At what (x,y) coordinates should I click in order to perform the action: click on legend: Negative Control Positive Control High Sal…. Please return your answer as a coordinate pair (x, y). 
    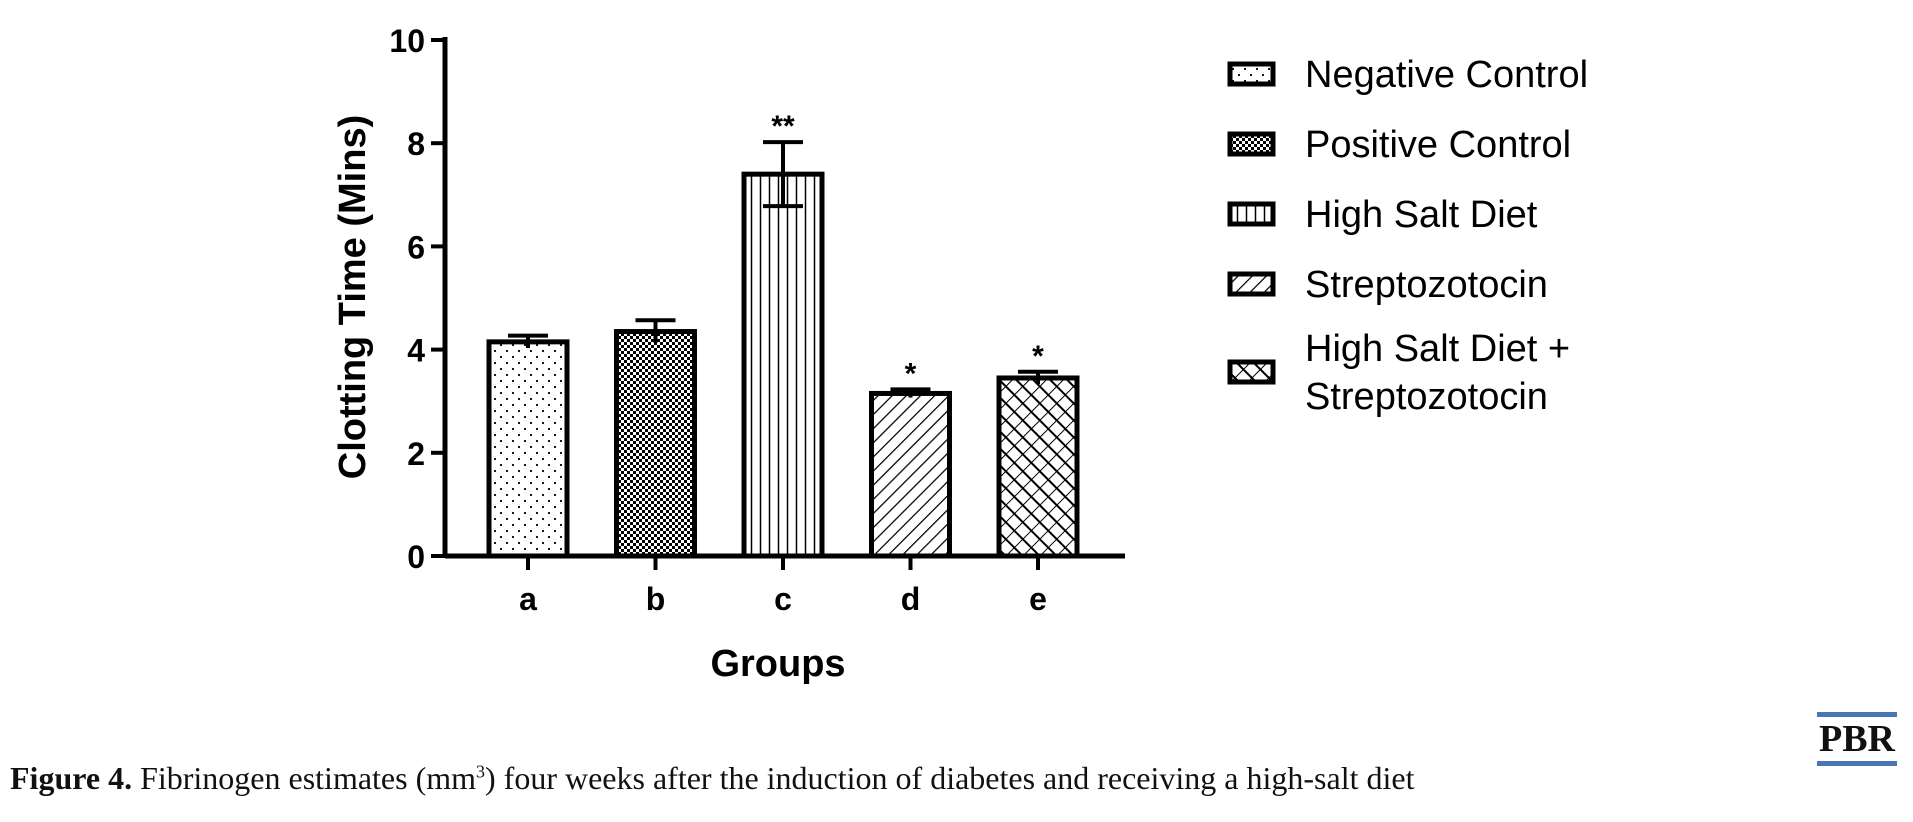
    Looking at the image, I should click on (1407, 236).